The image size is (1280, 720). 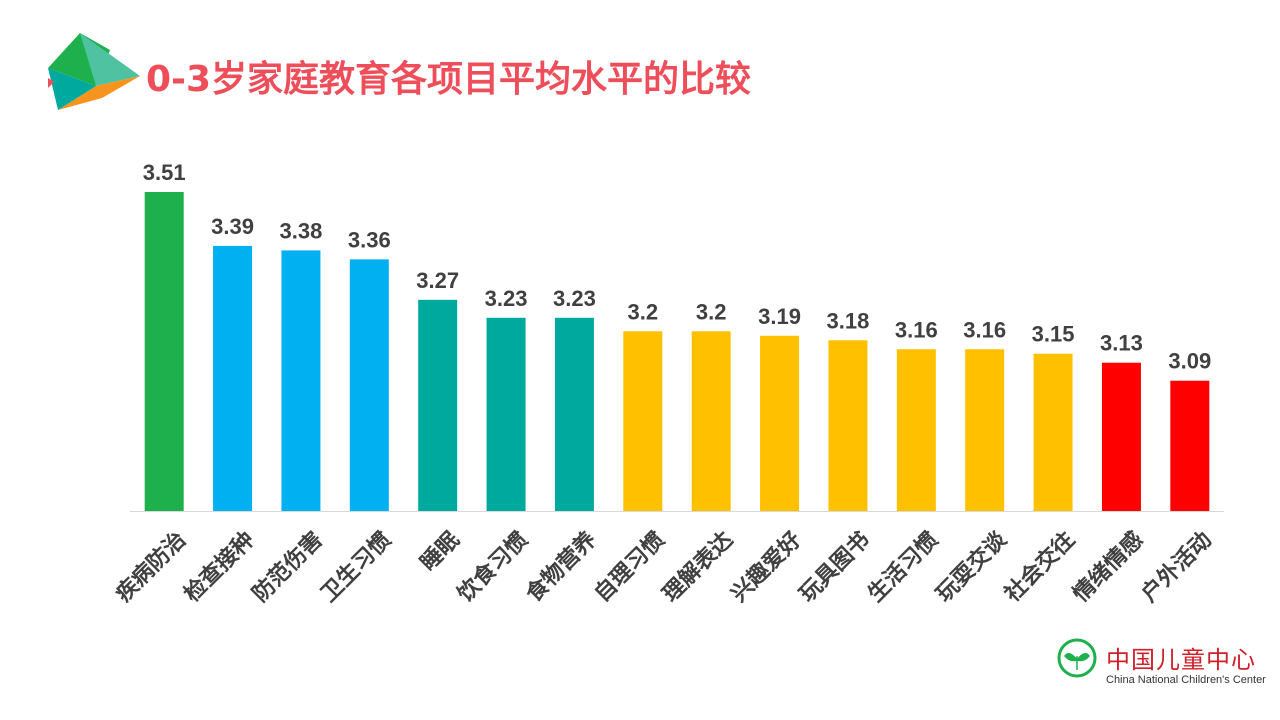 What do you see at coordinates (971, 566) in the screenshot?
I see `category-label-13: 玩耍交谈` at bounding box center [971, 566].